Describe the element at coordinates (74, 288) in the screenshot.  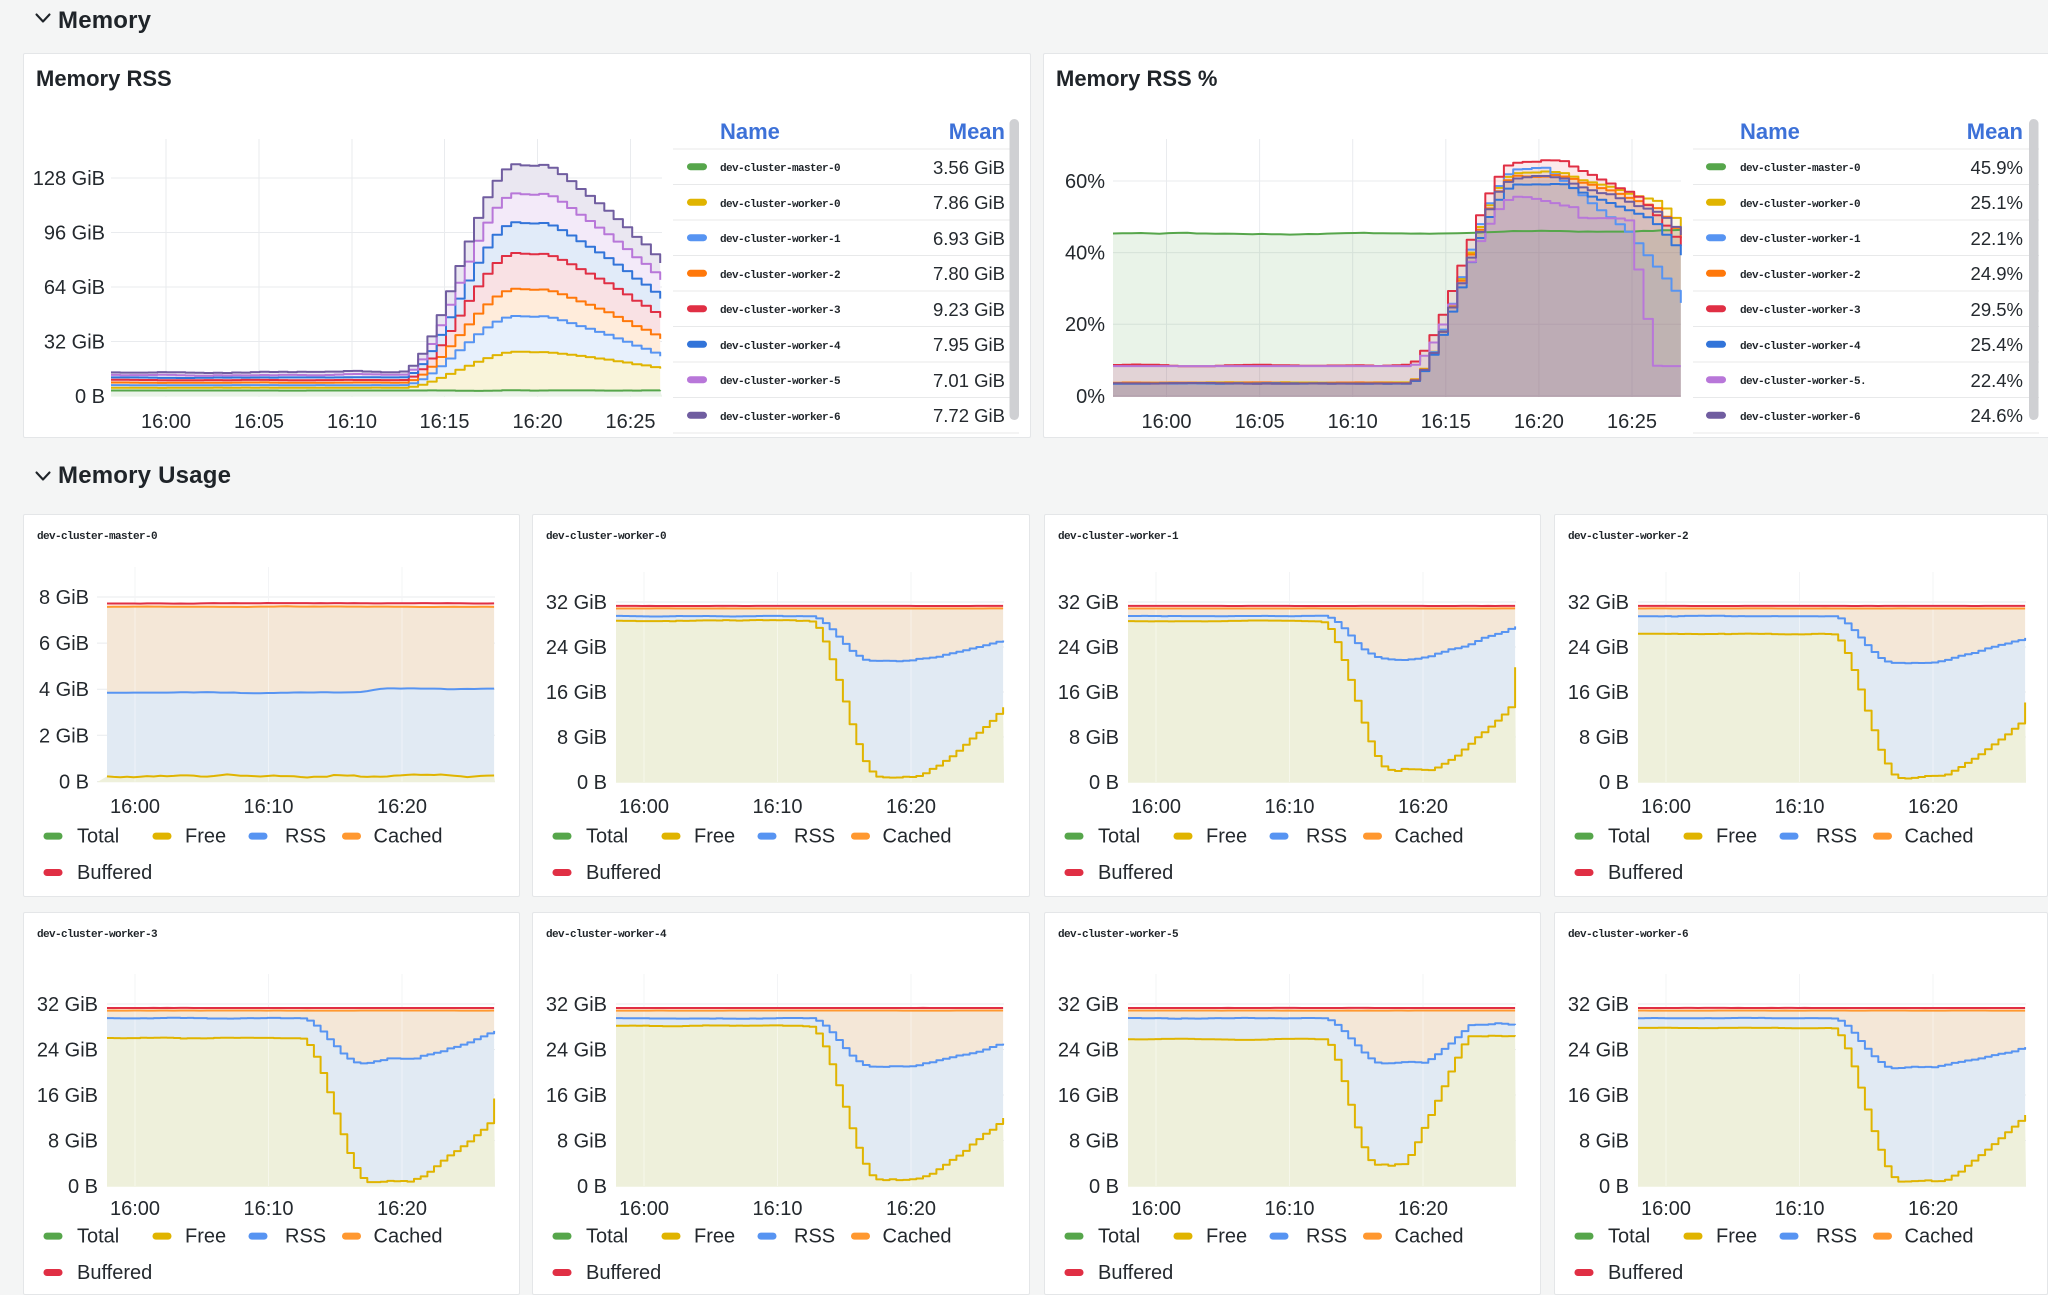
I see `svg-text: 64 GiB` at that location.